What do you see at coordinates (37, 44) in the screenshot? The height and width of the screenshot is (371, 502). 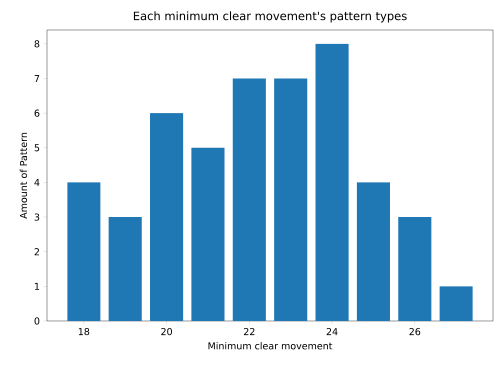 I see `y-tick-label: 8` at bounding box center [37, 44].